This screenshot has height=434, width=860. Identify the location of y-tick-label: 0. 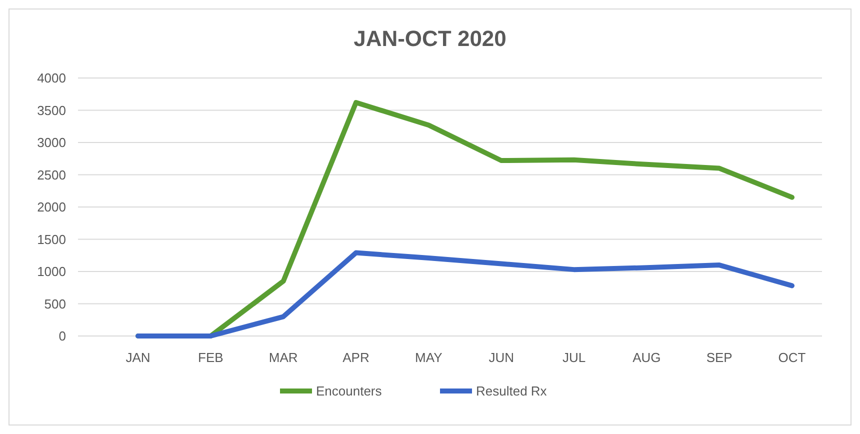
(62, 336).